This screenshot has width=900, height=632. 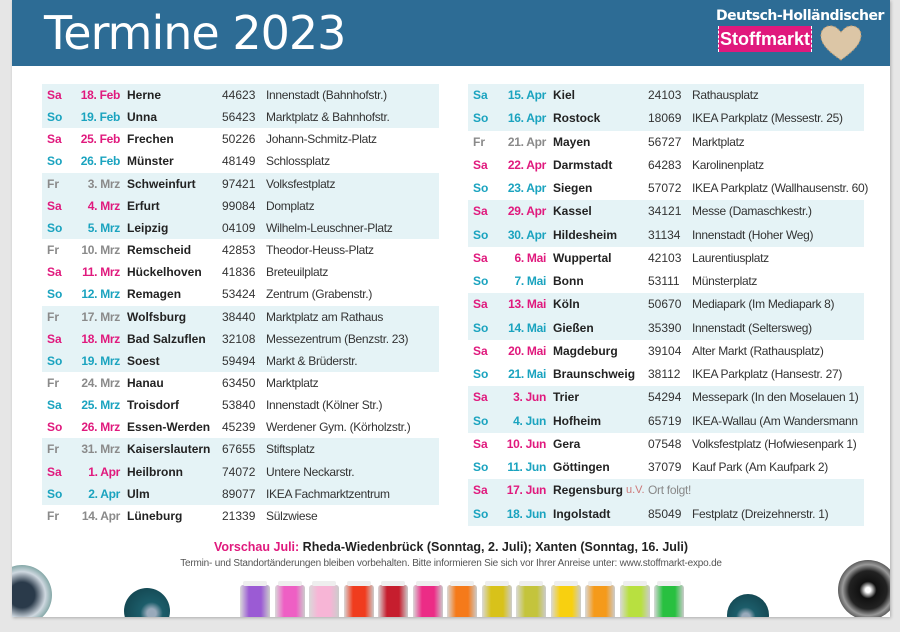 What do you see at coordinates (725, 281) in the screenshot?
I see `venue: Münsterplatz` at bounding box center [725, 281].